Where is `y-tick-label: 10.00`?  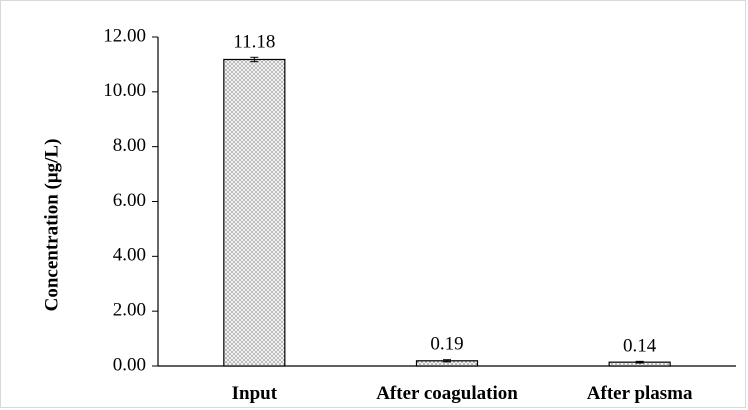 y-tick-label: 10.00 is located at coordinates (124, 90).